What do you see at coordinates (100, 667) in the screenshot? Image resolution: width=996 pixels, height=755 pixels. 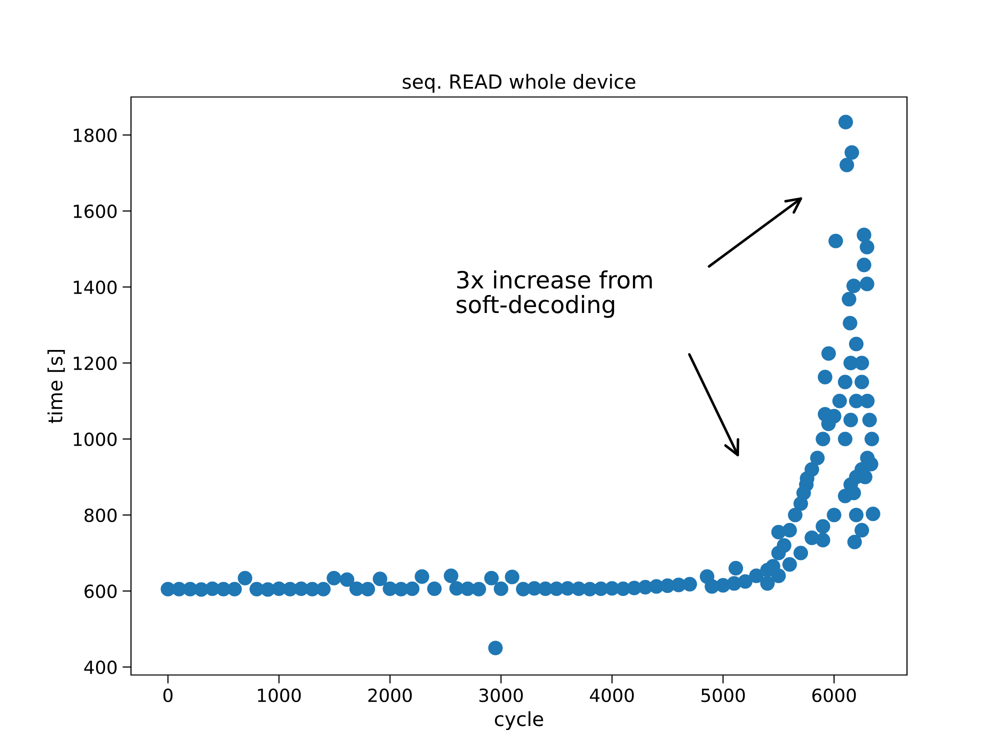 I see `y-tick-label: 400` at bounding box center [100, 667].